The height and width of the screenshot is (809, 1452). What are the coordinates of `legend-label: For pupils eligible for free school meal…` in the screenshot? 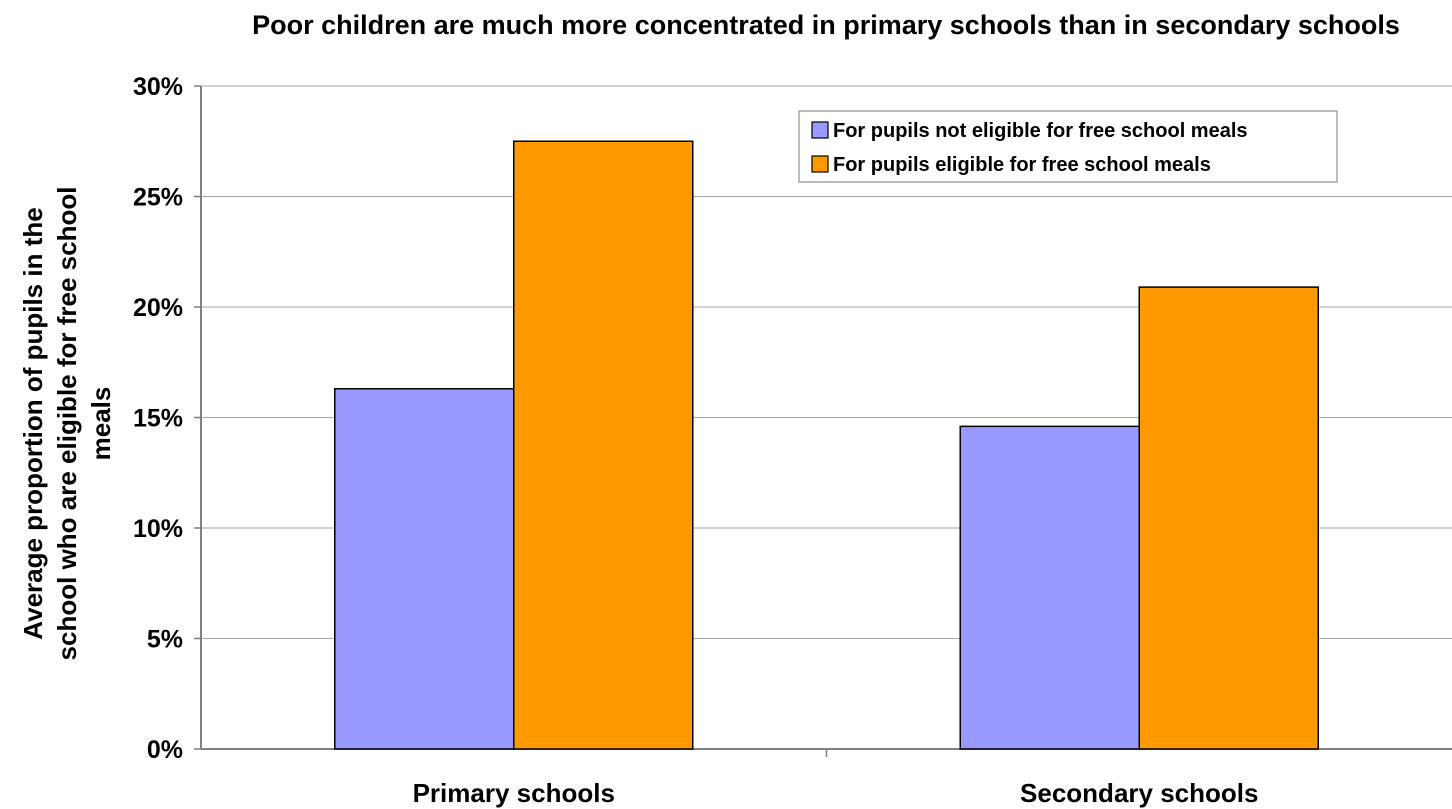 It's located at (1022, 165).